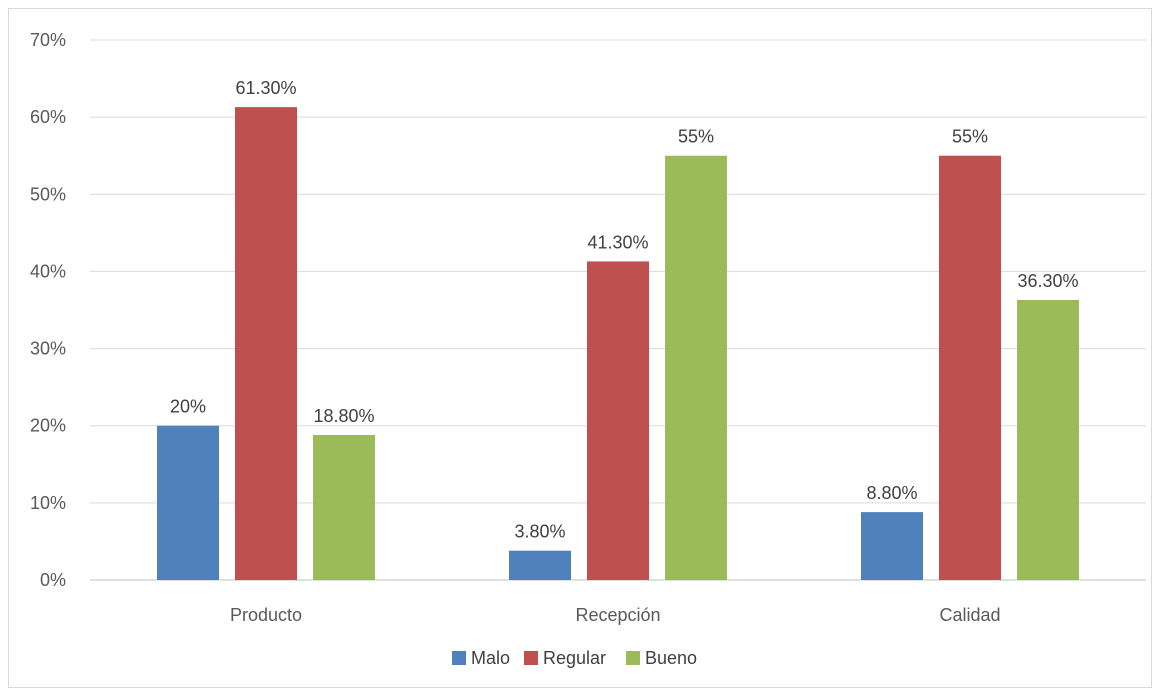  I want to click on legend-swatch-regular, so click(531, 658).